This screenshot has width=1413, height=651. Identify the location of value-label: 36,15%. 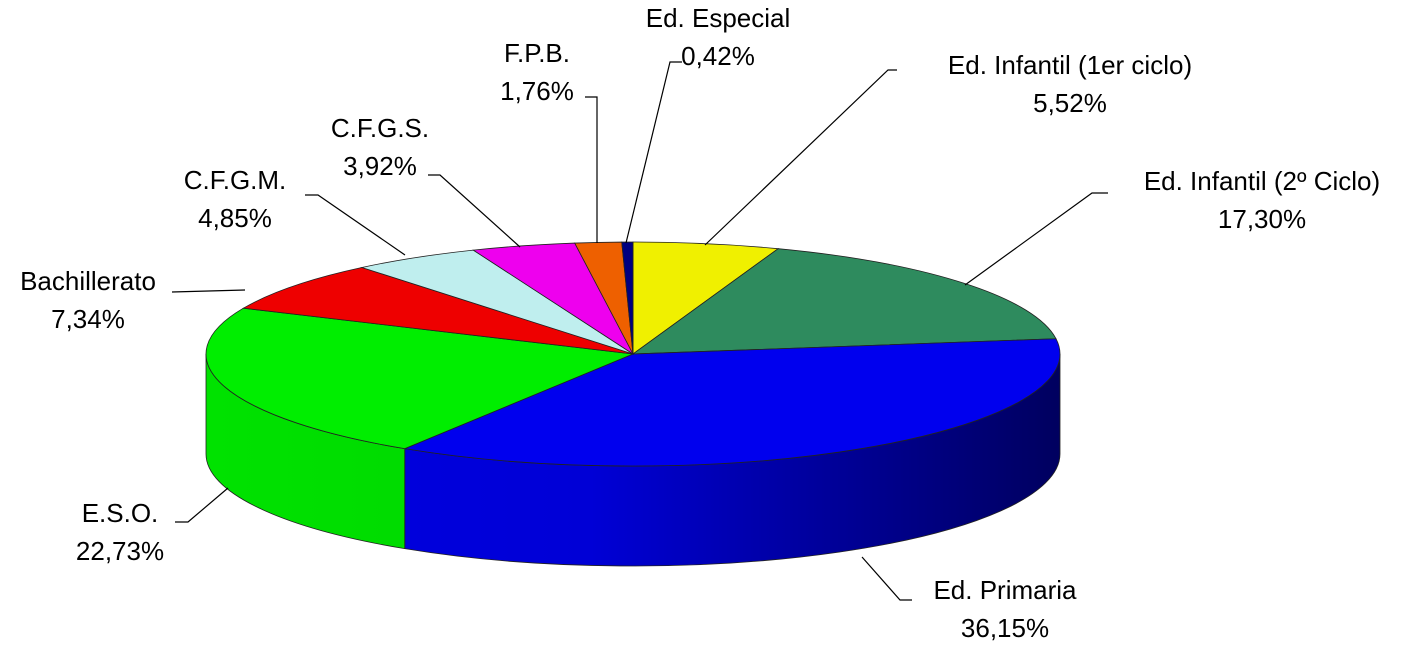
(1005, 628).